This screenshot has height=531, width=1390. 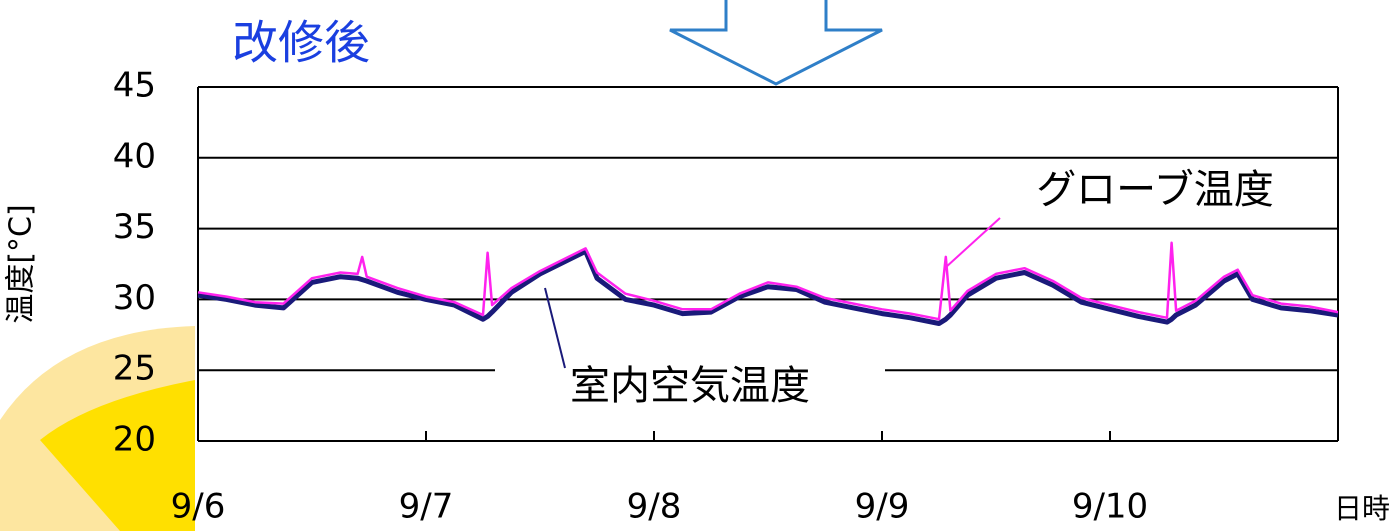 What do you see at coordinates (134, 440) in the screenshot?
I see `y-tick-label: 20` at bounding box center [134, 440].